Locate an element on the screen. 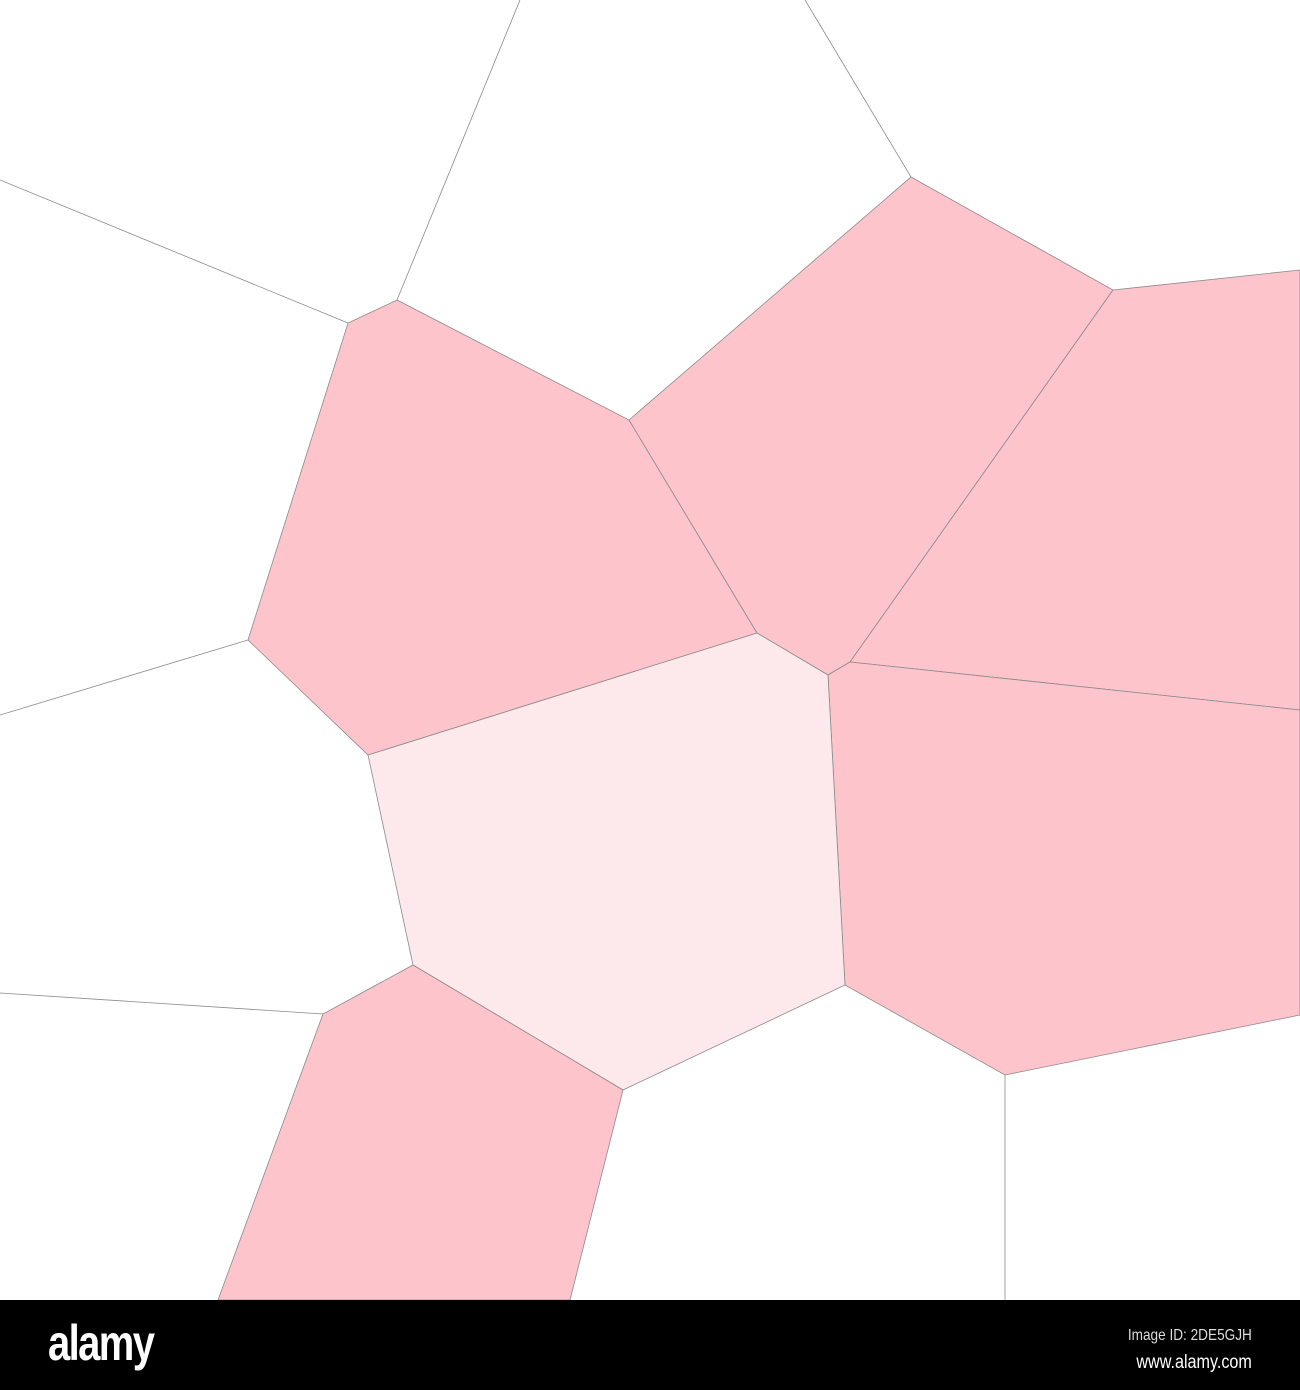 The image size is (1300, 1390). image-id-text: Image ID: 2DE5GJH is located at coordinates (1190, 1335).